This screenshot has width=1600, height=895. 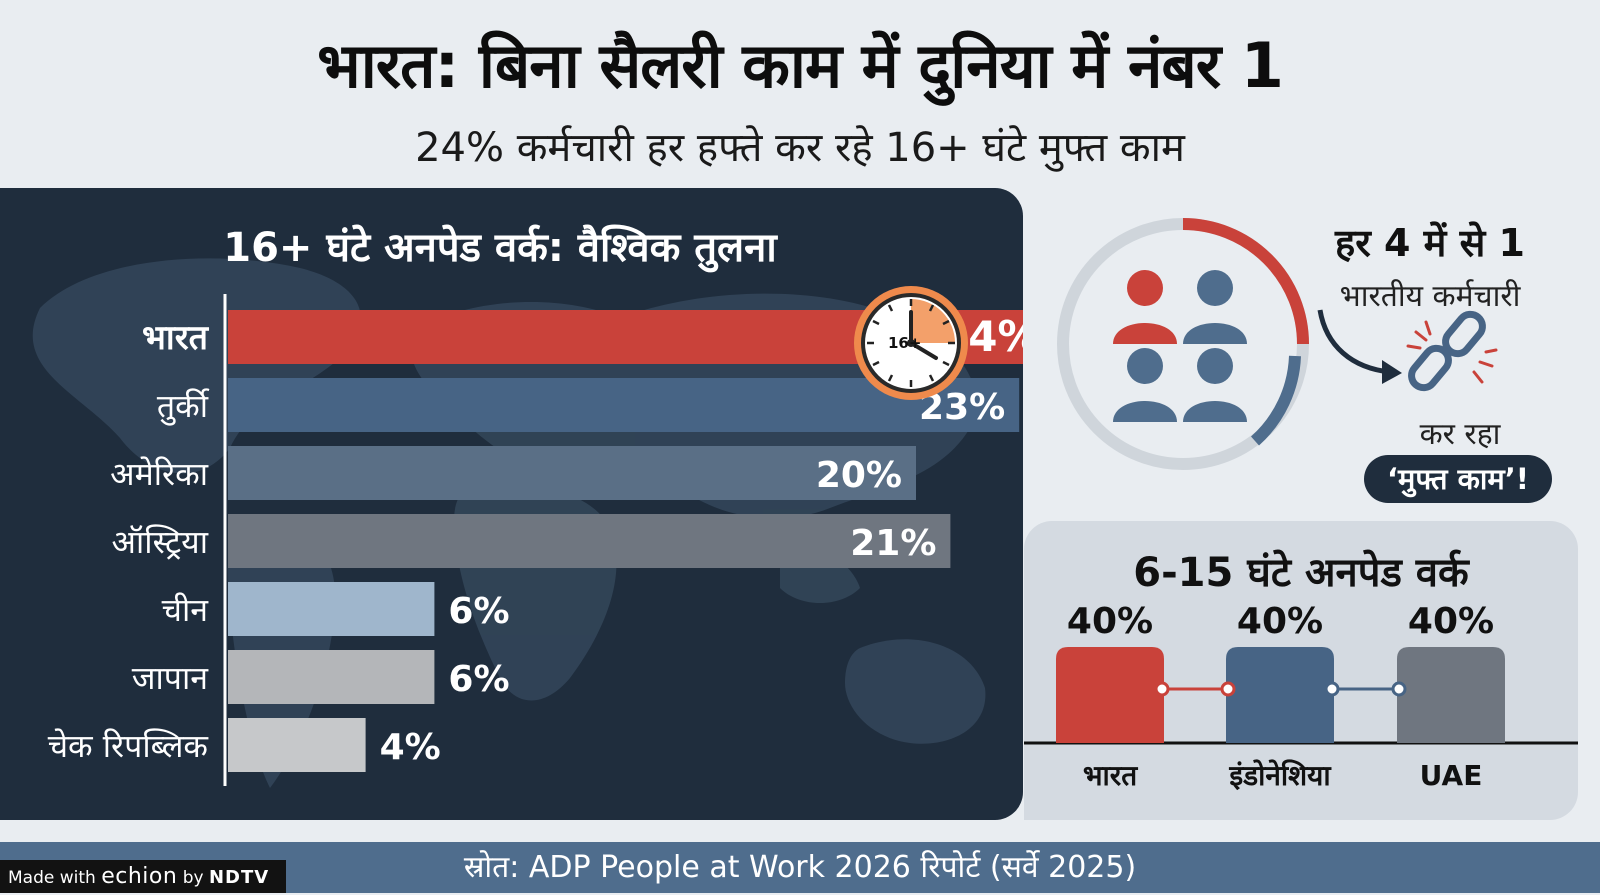 What do you see at coordinates (1430, 265) in the screenshot?
I see `ratio-text-block: हर 4 में से 1 भारतीय कर्मचारी` at bounding box center [1430, 265].